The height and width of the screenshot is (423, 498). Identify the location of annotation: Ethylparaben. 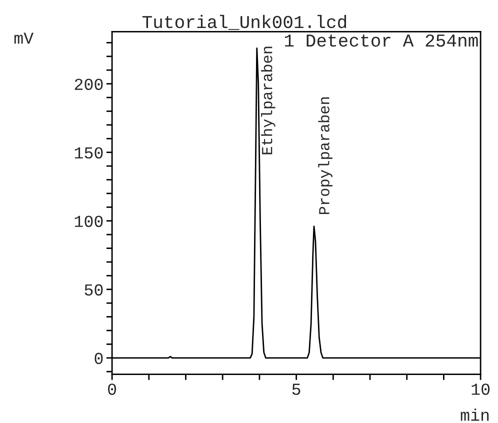
(268, 100).